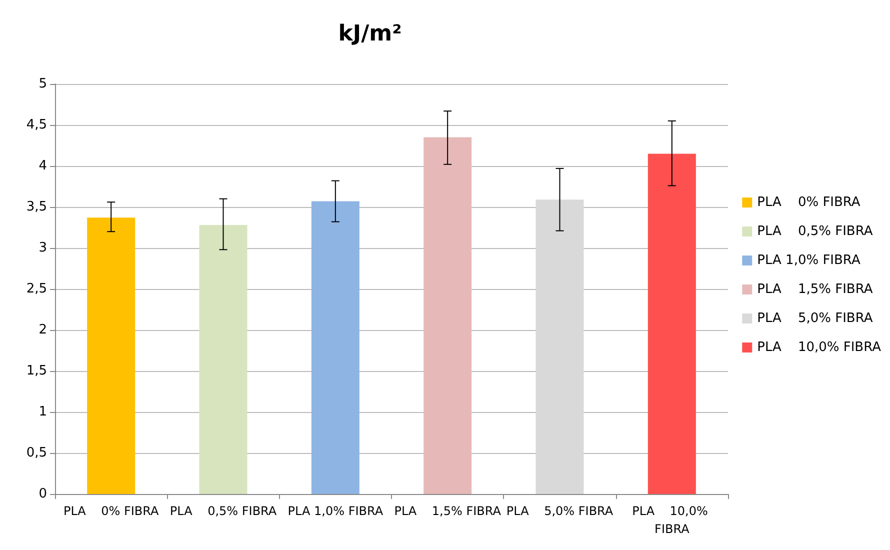 This screenshot has height=550, width=890. I want to click on x-tick-label: PLA 0,5% FIBRA, so click(224, 511).